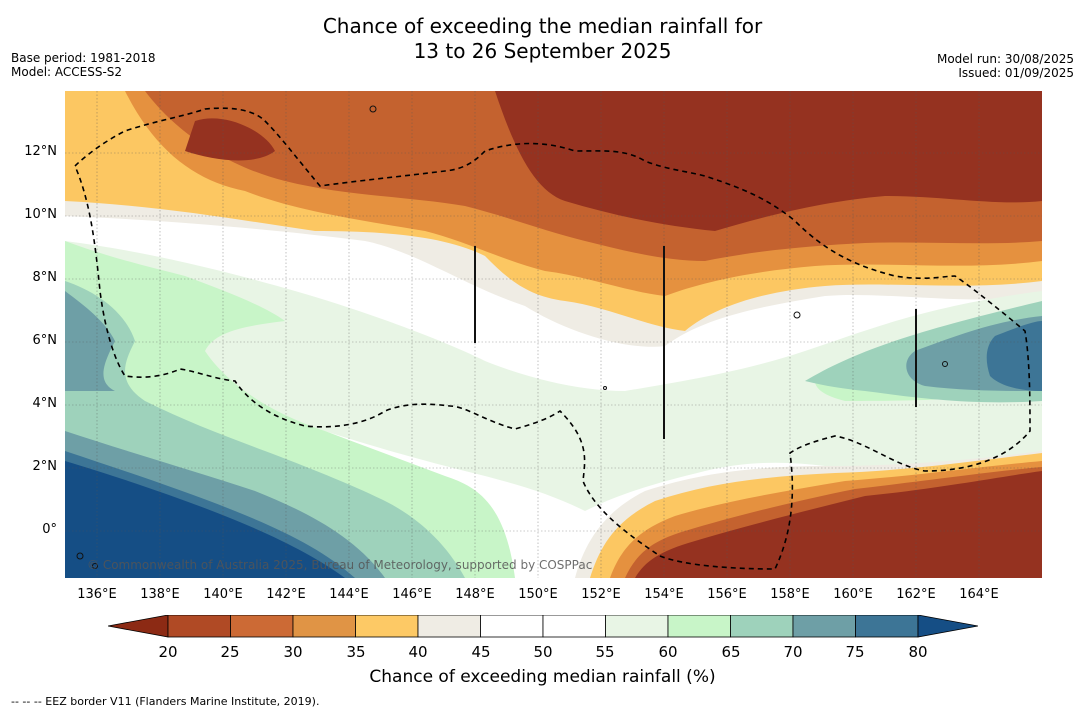 The width and height of the screenshot is (1085, 713). I want to click on colorbar-tick-50: 50, so click(543, 652).